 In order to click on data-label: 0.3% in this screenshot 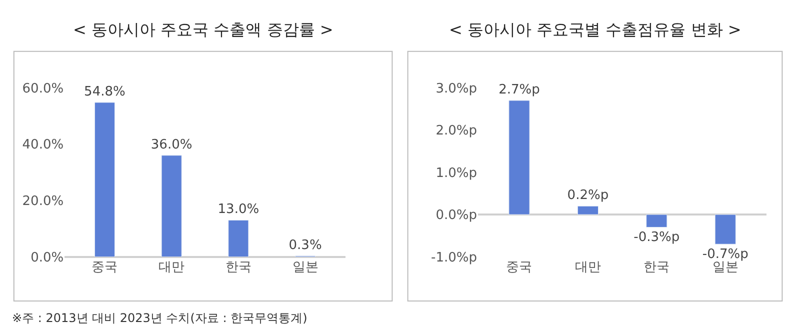, I will do `click(305, 245)`.